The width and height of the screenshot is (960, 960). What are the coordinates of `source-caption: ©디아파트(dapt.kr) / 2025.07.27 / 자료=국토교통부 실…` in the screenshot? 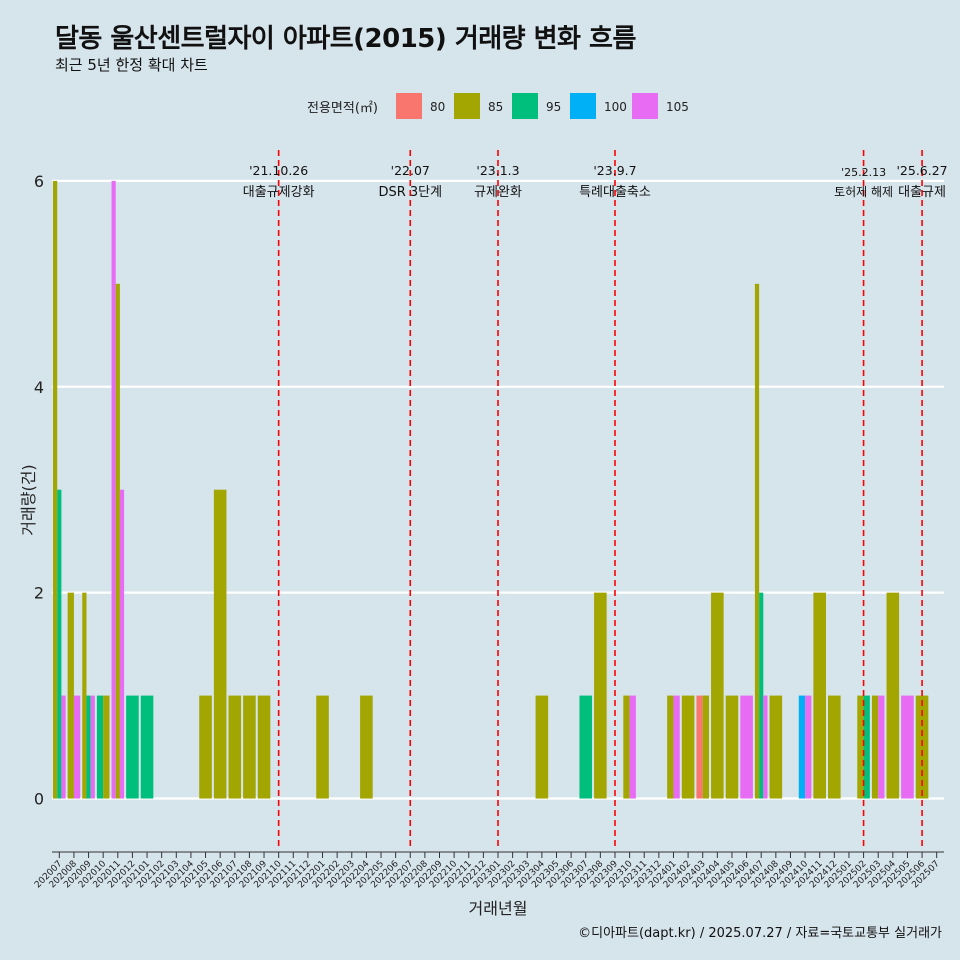 It's located at (760, 933).